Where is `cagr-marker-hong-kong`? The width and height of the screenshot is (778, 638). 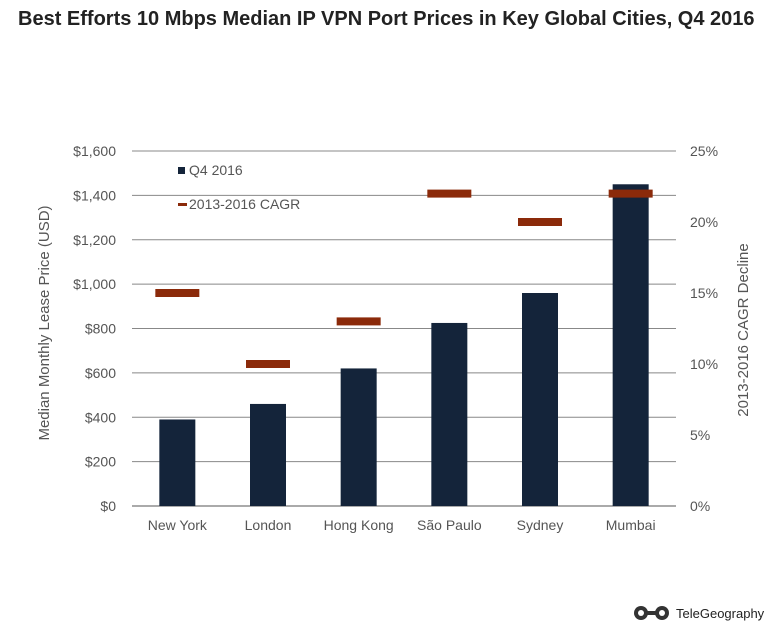
cagr-marker-hong-kong is located at coordinates (358, 321).